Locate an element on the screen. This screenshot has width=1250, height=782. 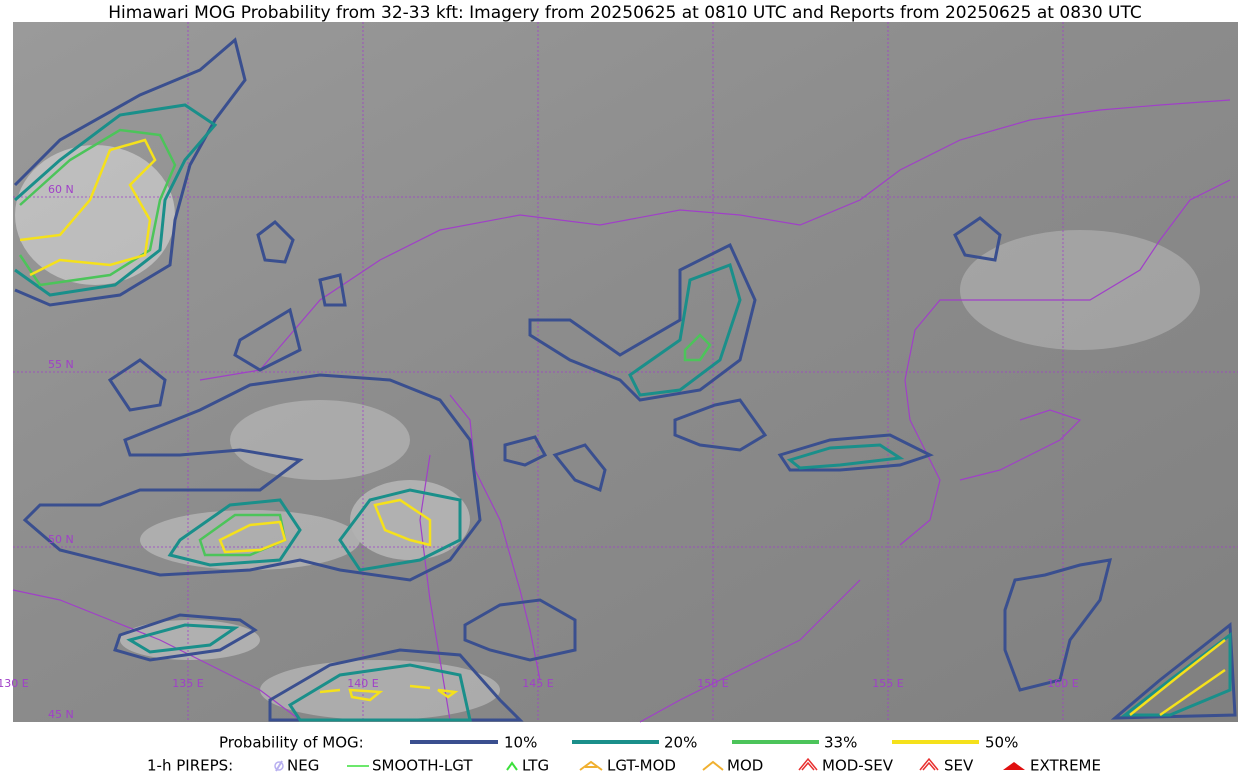
legend-label: 1-h PIREPS: is located at coordinates (190, 766).